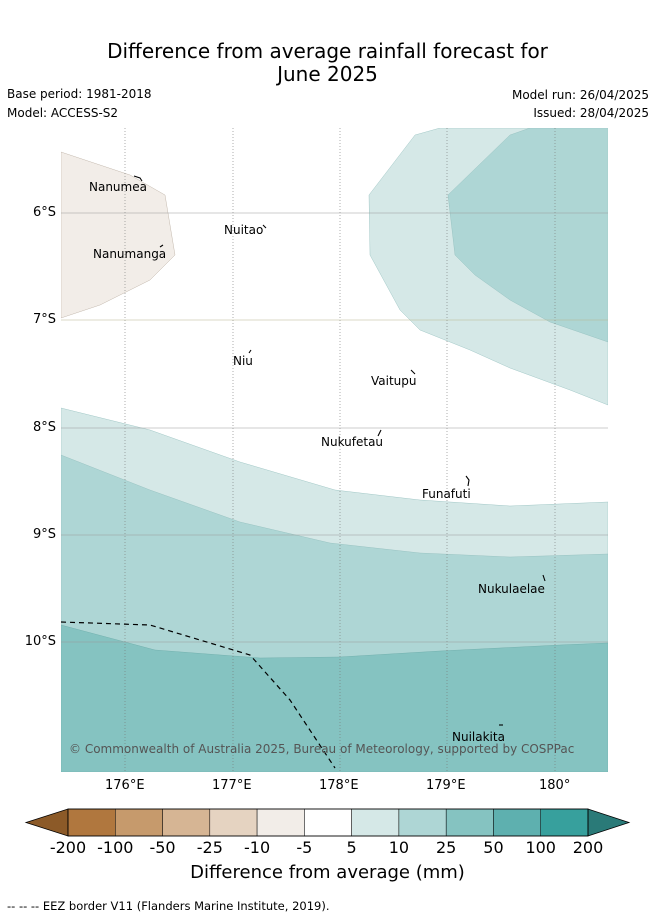  I want to click on colorbar-tick-label: 100, so click(540, 847).